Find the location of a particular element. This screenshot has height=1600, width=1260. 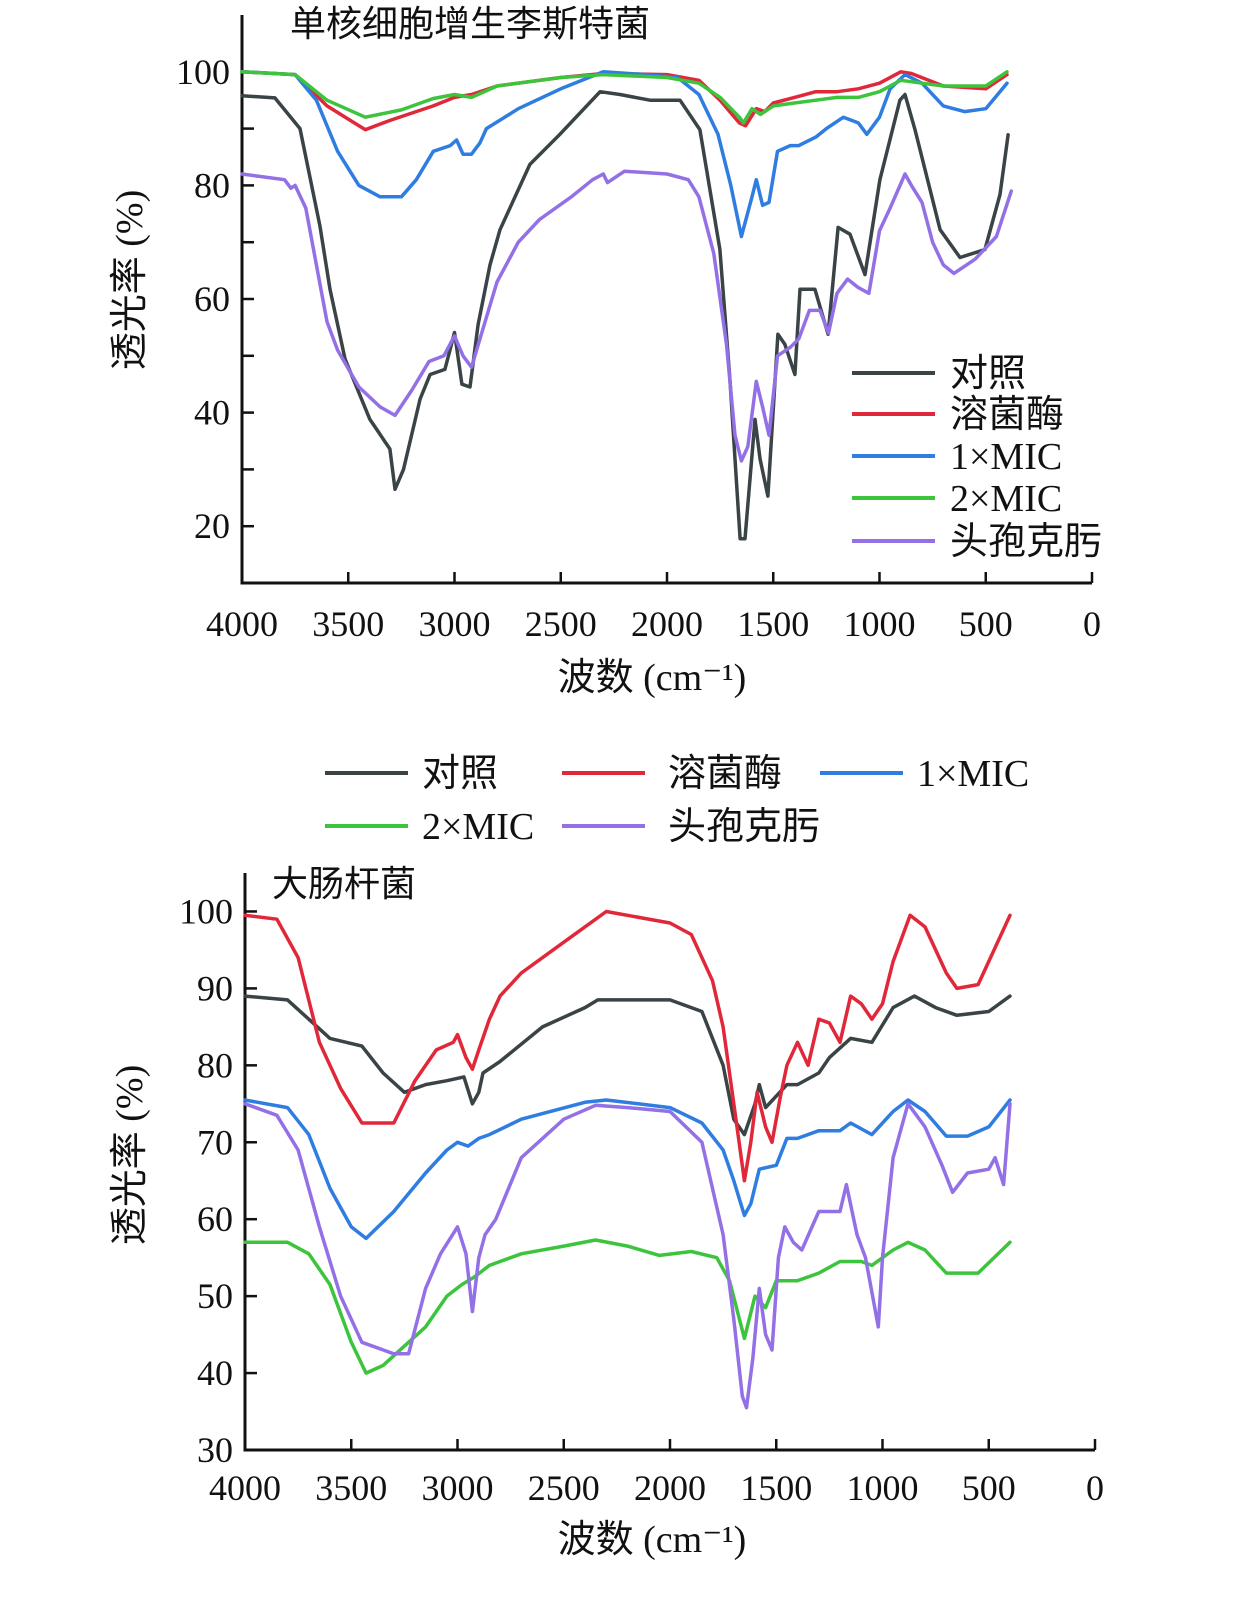

y-tick-label: 90 is located at coordinates (215, 988).